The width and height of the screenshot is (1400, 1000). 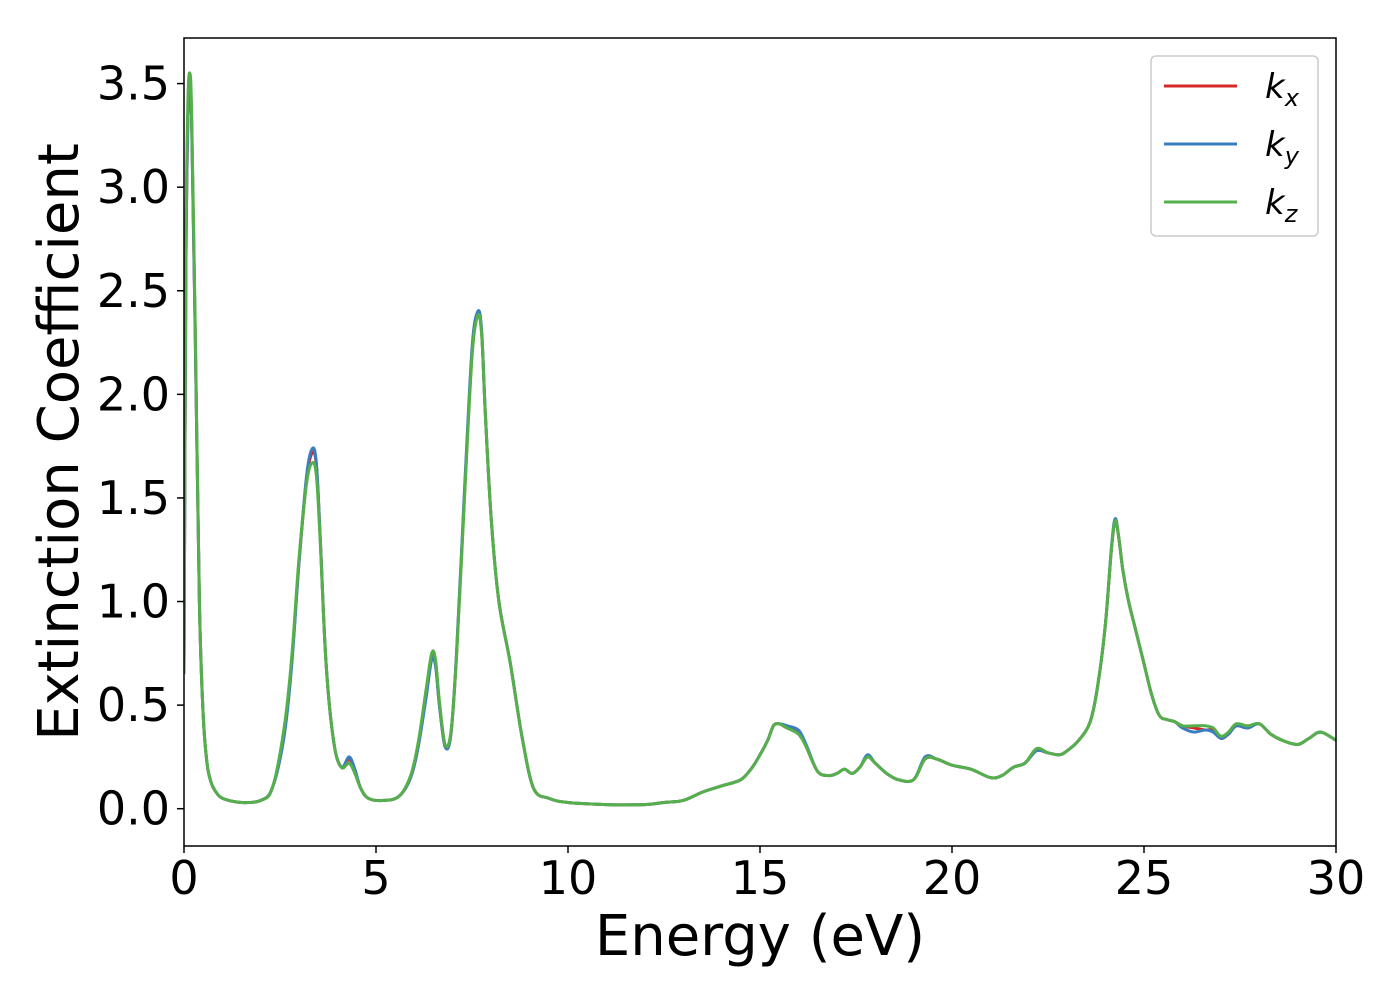 What do you see at coordinates (59, 442) in the screenshot?
I see `y-axis-label: Extinction Coefficient` at bounding box center [59, 442].